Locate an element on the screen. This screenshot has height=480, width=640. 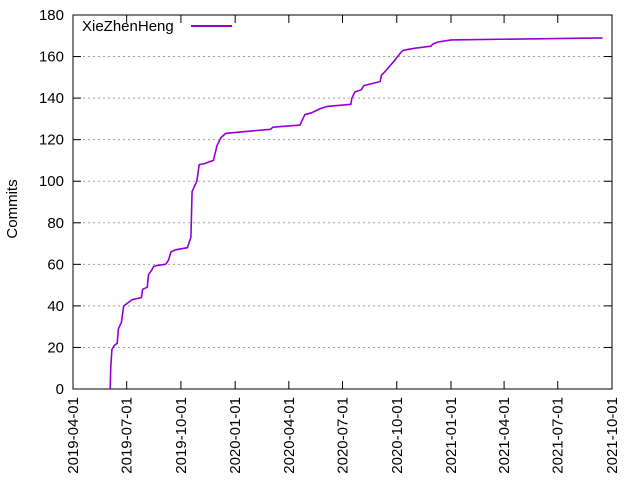
x-tick-label: 2020-07-01 is located at coordinates (343, 435).